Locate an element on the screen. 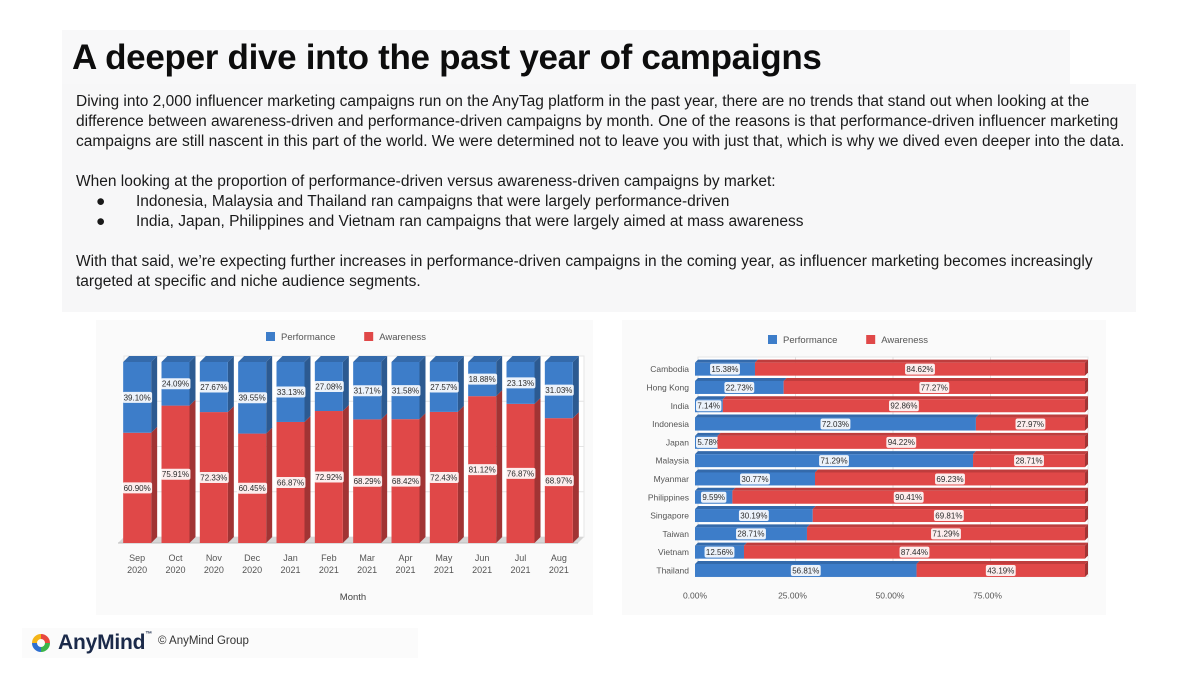 The width and height of the screenshot is (1200, 675). data-label-awareness: 94.22% is located at coordinates (901, 442).